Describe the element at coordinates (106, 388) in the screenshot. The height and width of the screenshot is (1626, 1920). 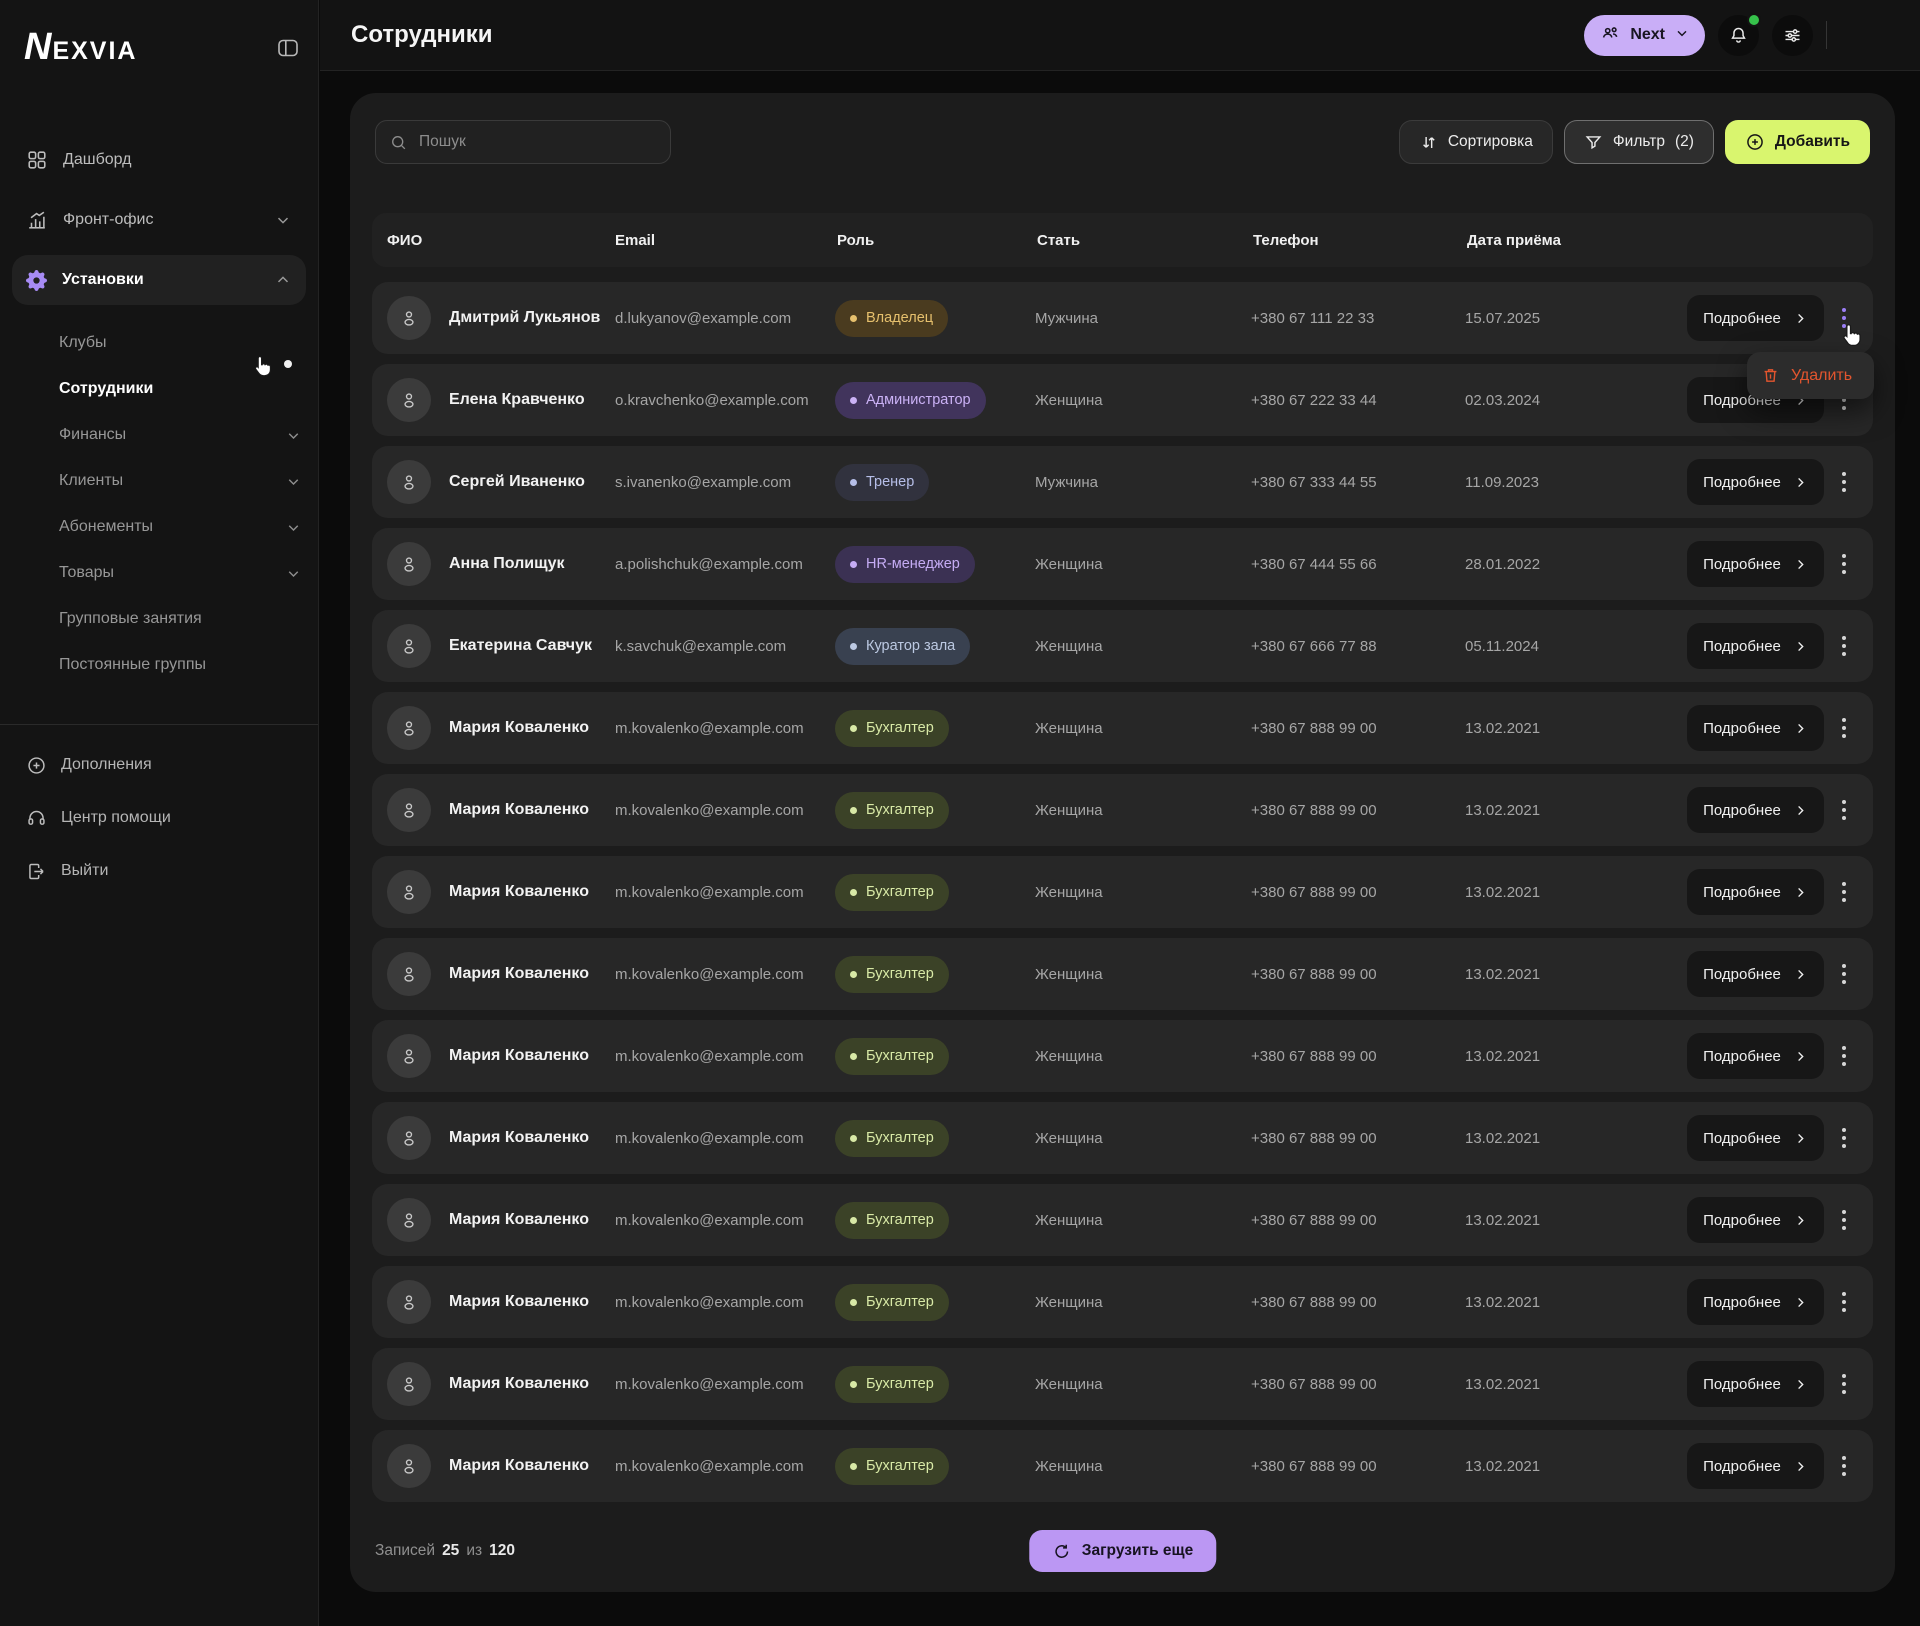
I see `submenu-item-label: Сотрудники` at that location.